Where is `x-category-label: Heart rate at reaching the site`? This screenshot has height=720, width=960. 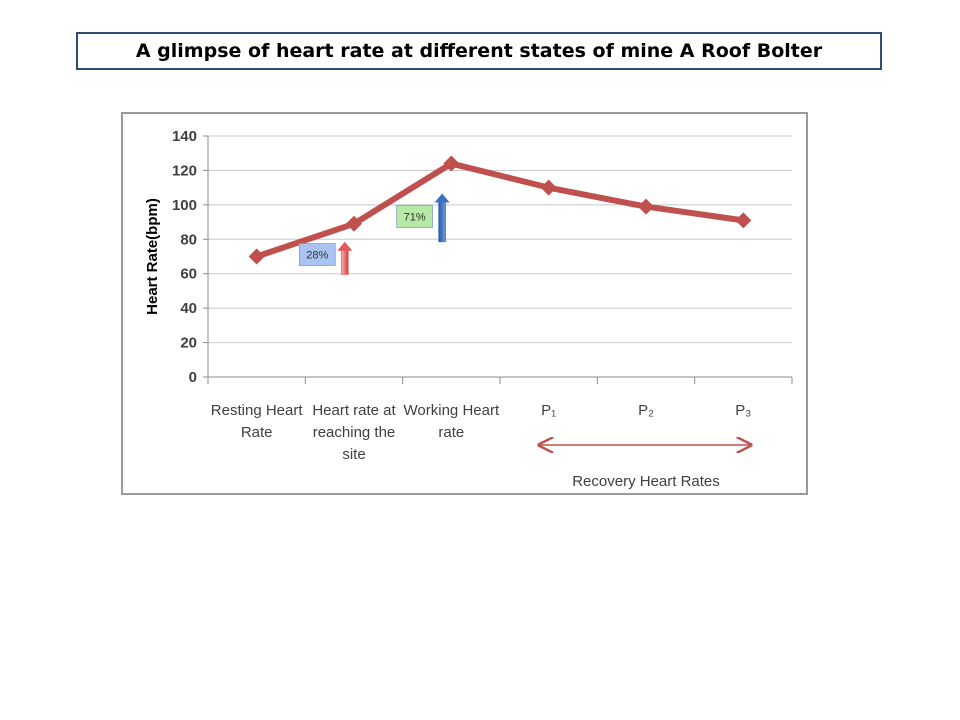 x-category-label: Heart rate at reaching the site is located at coordinates (354, 432).